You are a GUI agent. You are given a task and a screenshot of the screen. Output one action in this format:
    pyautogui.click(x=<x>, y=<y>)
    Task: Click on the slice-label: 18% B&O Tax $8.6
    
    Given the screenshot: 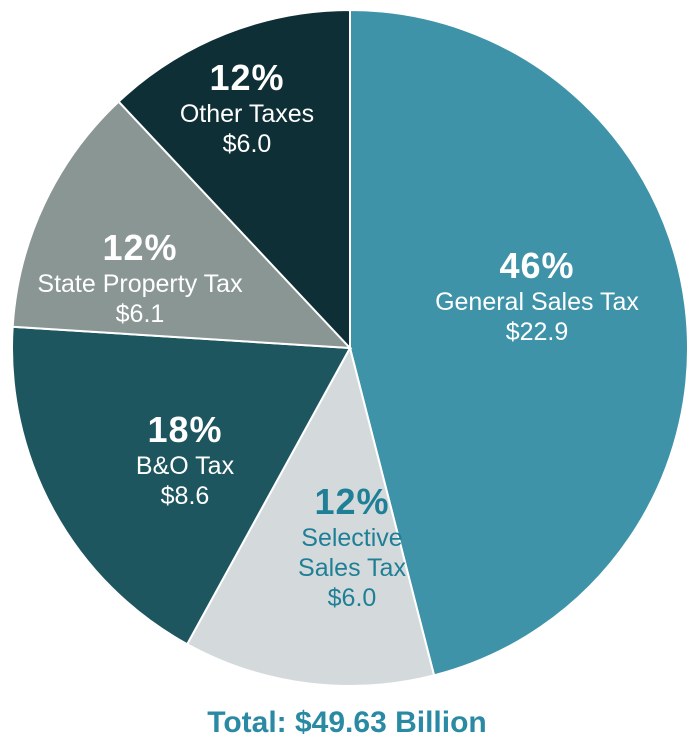 What is the action you would take?
    pyautogui.click(x=185, y=459)
    